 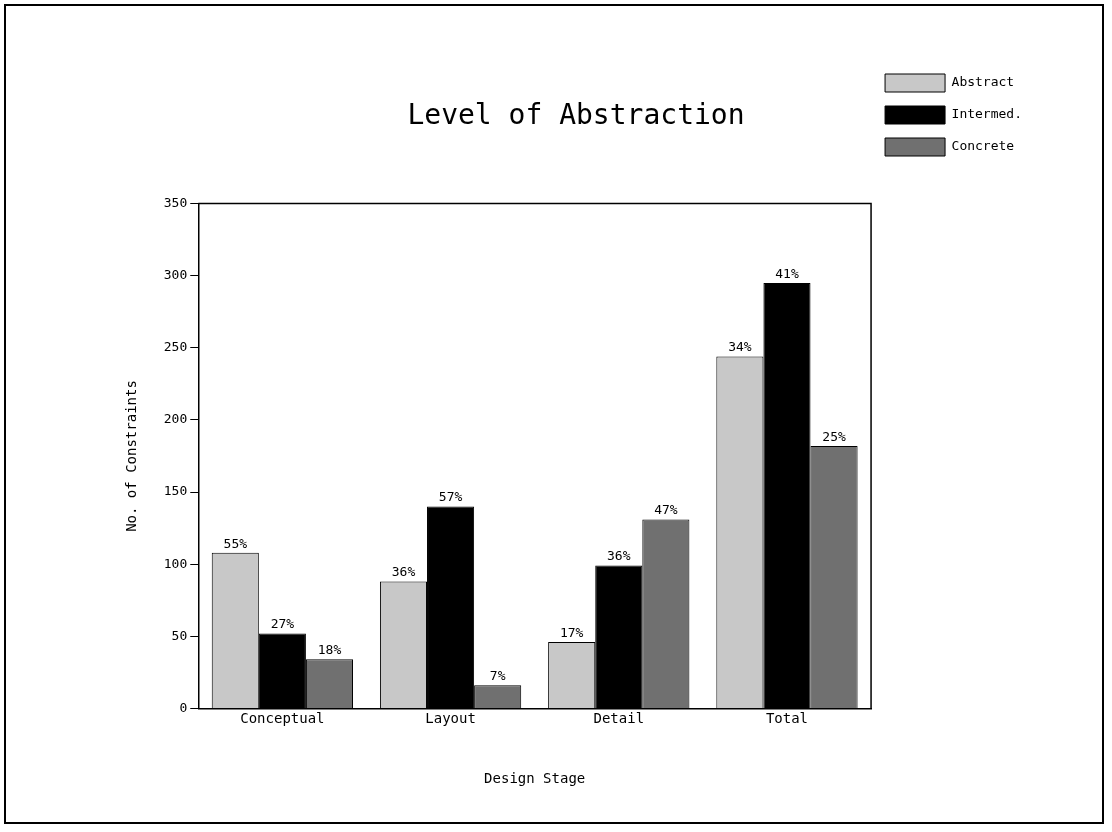 I want to click on legend-label: Concrete, so click(x=983, y=146).